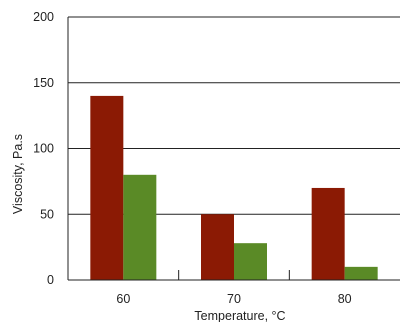 Image resolution: width=406 pixels, height=322 pixels. I want to click on x-tick-label: 70, so click(234, 299).